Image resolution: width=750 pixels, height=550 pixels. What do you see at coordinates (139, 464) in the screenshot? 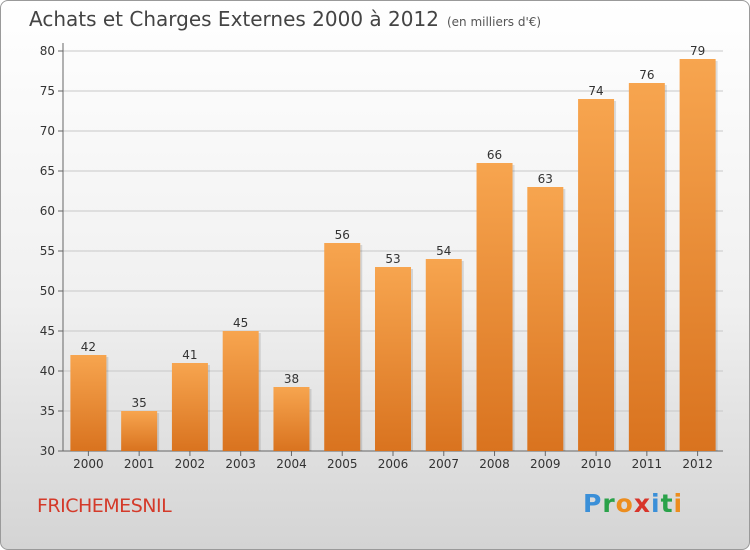
I see `x-tick-label-2001: 2001` at bounding box center [139, 464].